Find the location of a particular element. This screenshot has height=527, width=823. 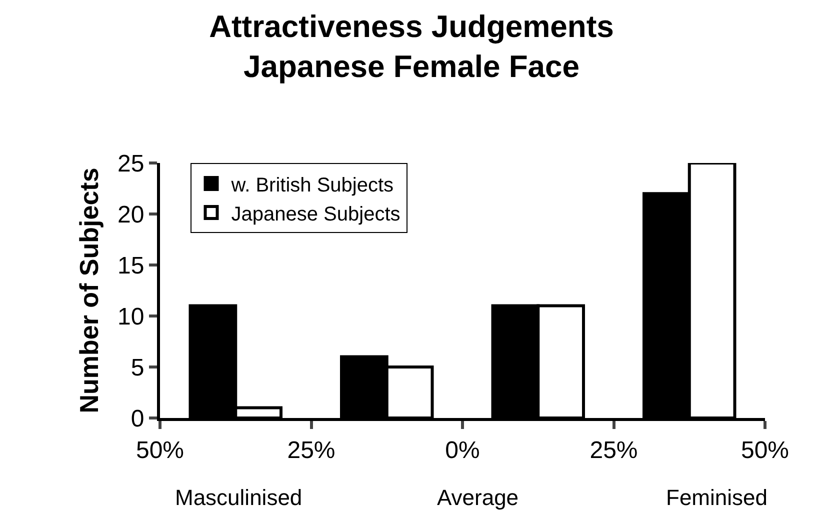

y-axis-title: Number of Subjects is located at coordinates (89, 291).